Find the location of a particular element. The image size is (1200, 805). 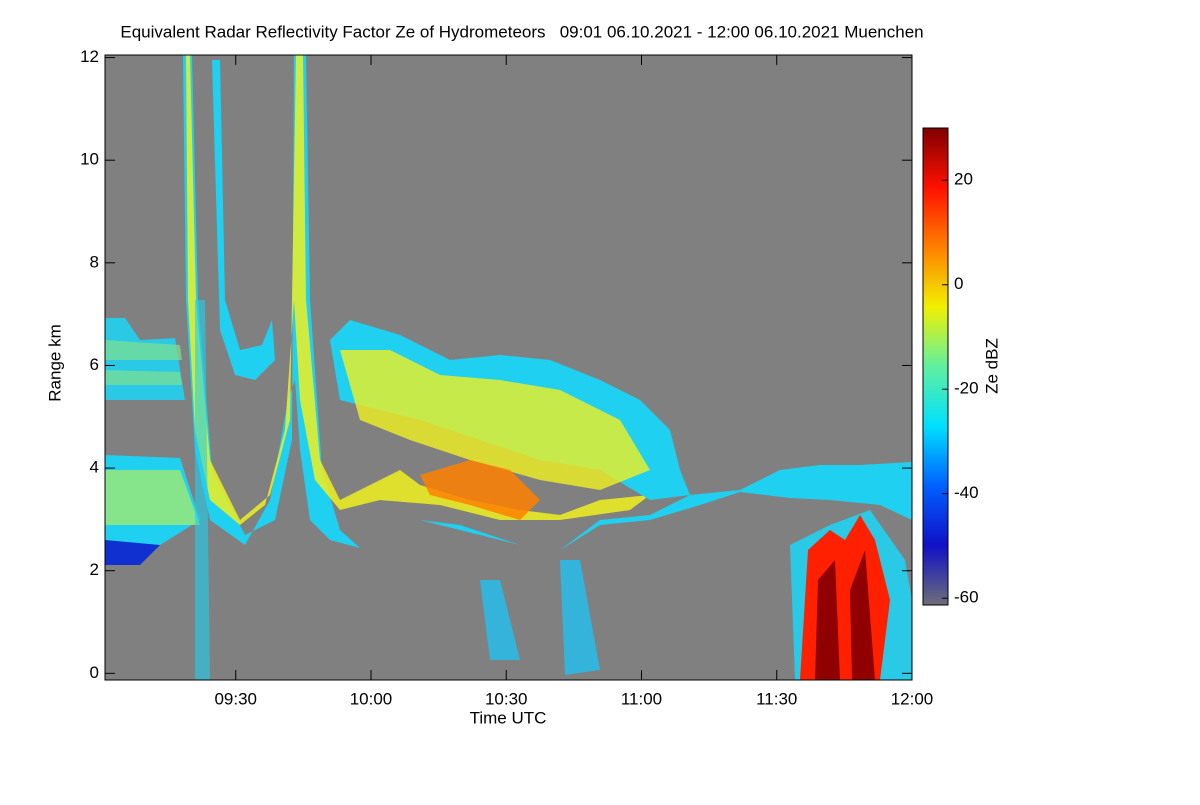

y-tick-label: 12 is located at coordinates (89, 56).